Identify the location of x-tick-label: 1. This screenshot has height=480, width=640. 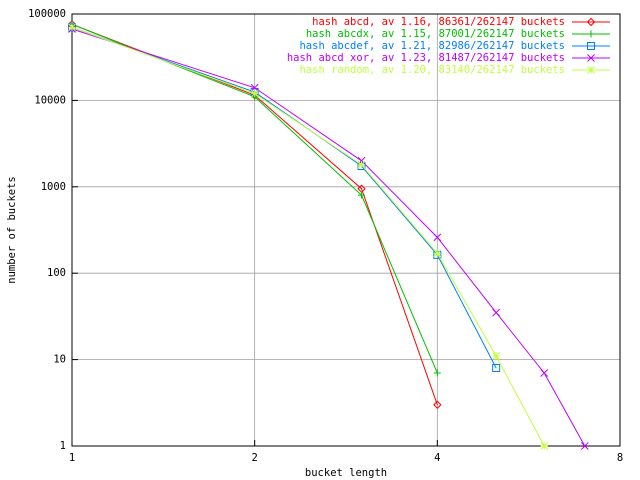
(72, 458).